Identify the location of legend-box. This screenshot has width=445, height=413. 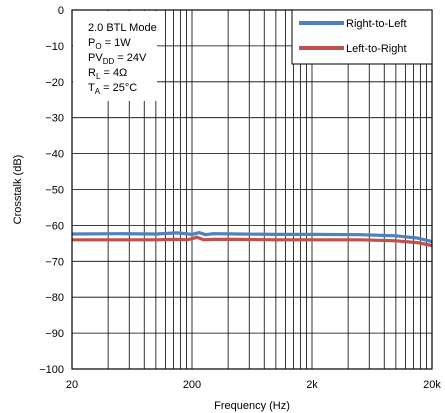
(362, 37).